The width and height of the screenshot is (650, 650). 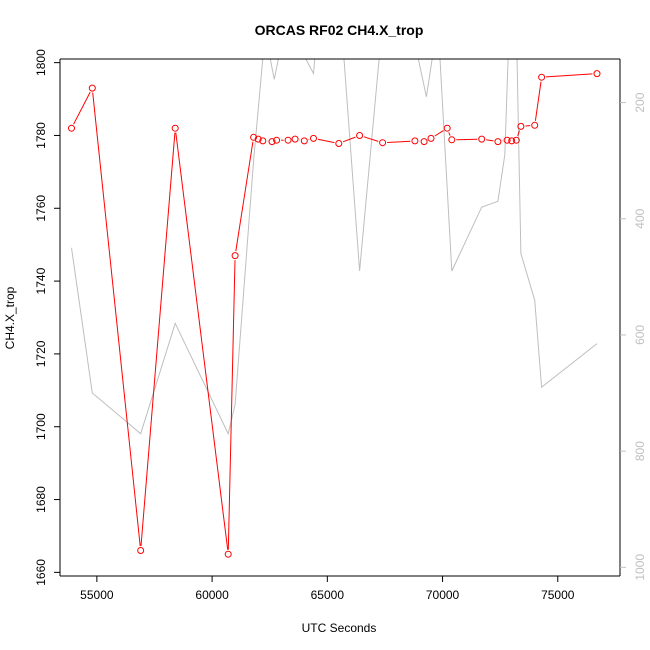 I want to click on x-tick-label: 65000, so click(x=328, y=595).